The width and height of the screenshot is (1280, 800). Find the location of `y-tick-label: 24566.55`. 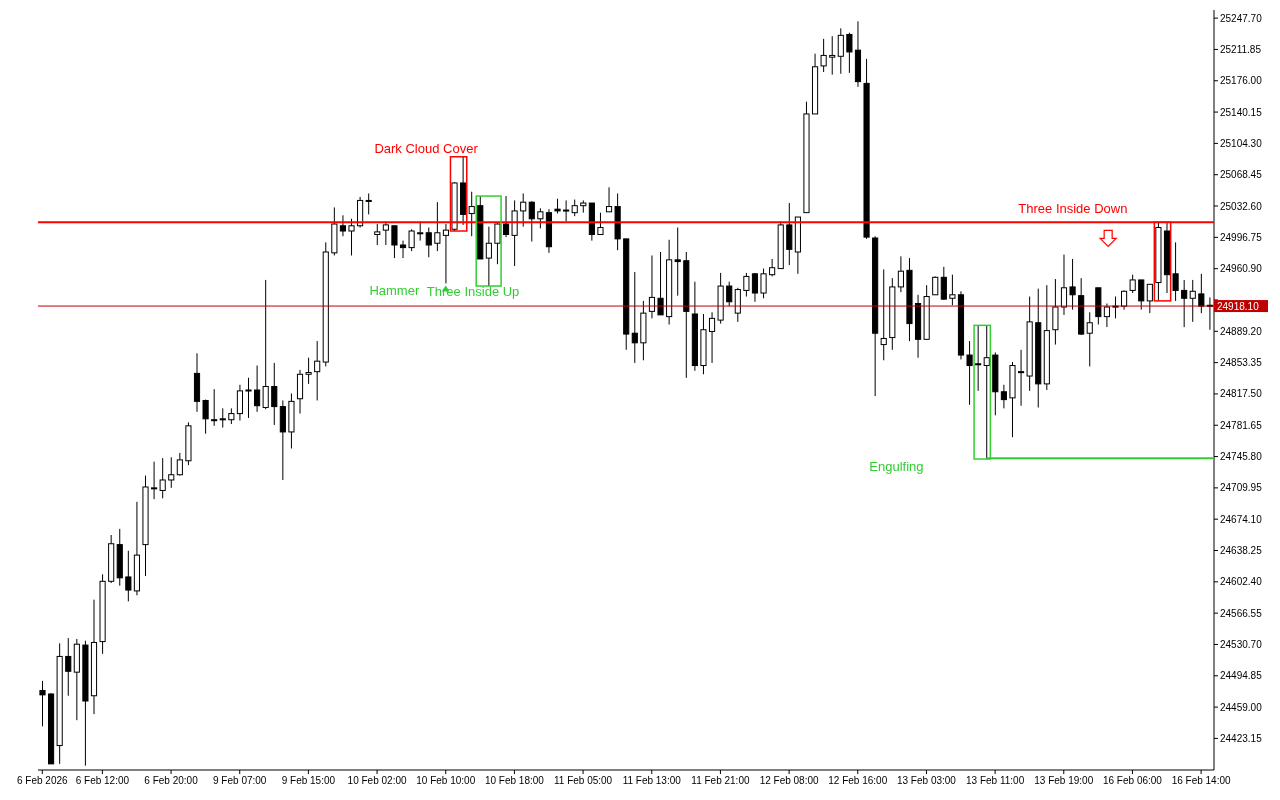

y-tick-label: 24566.55 is located at coordinates (1241, 613).